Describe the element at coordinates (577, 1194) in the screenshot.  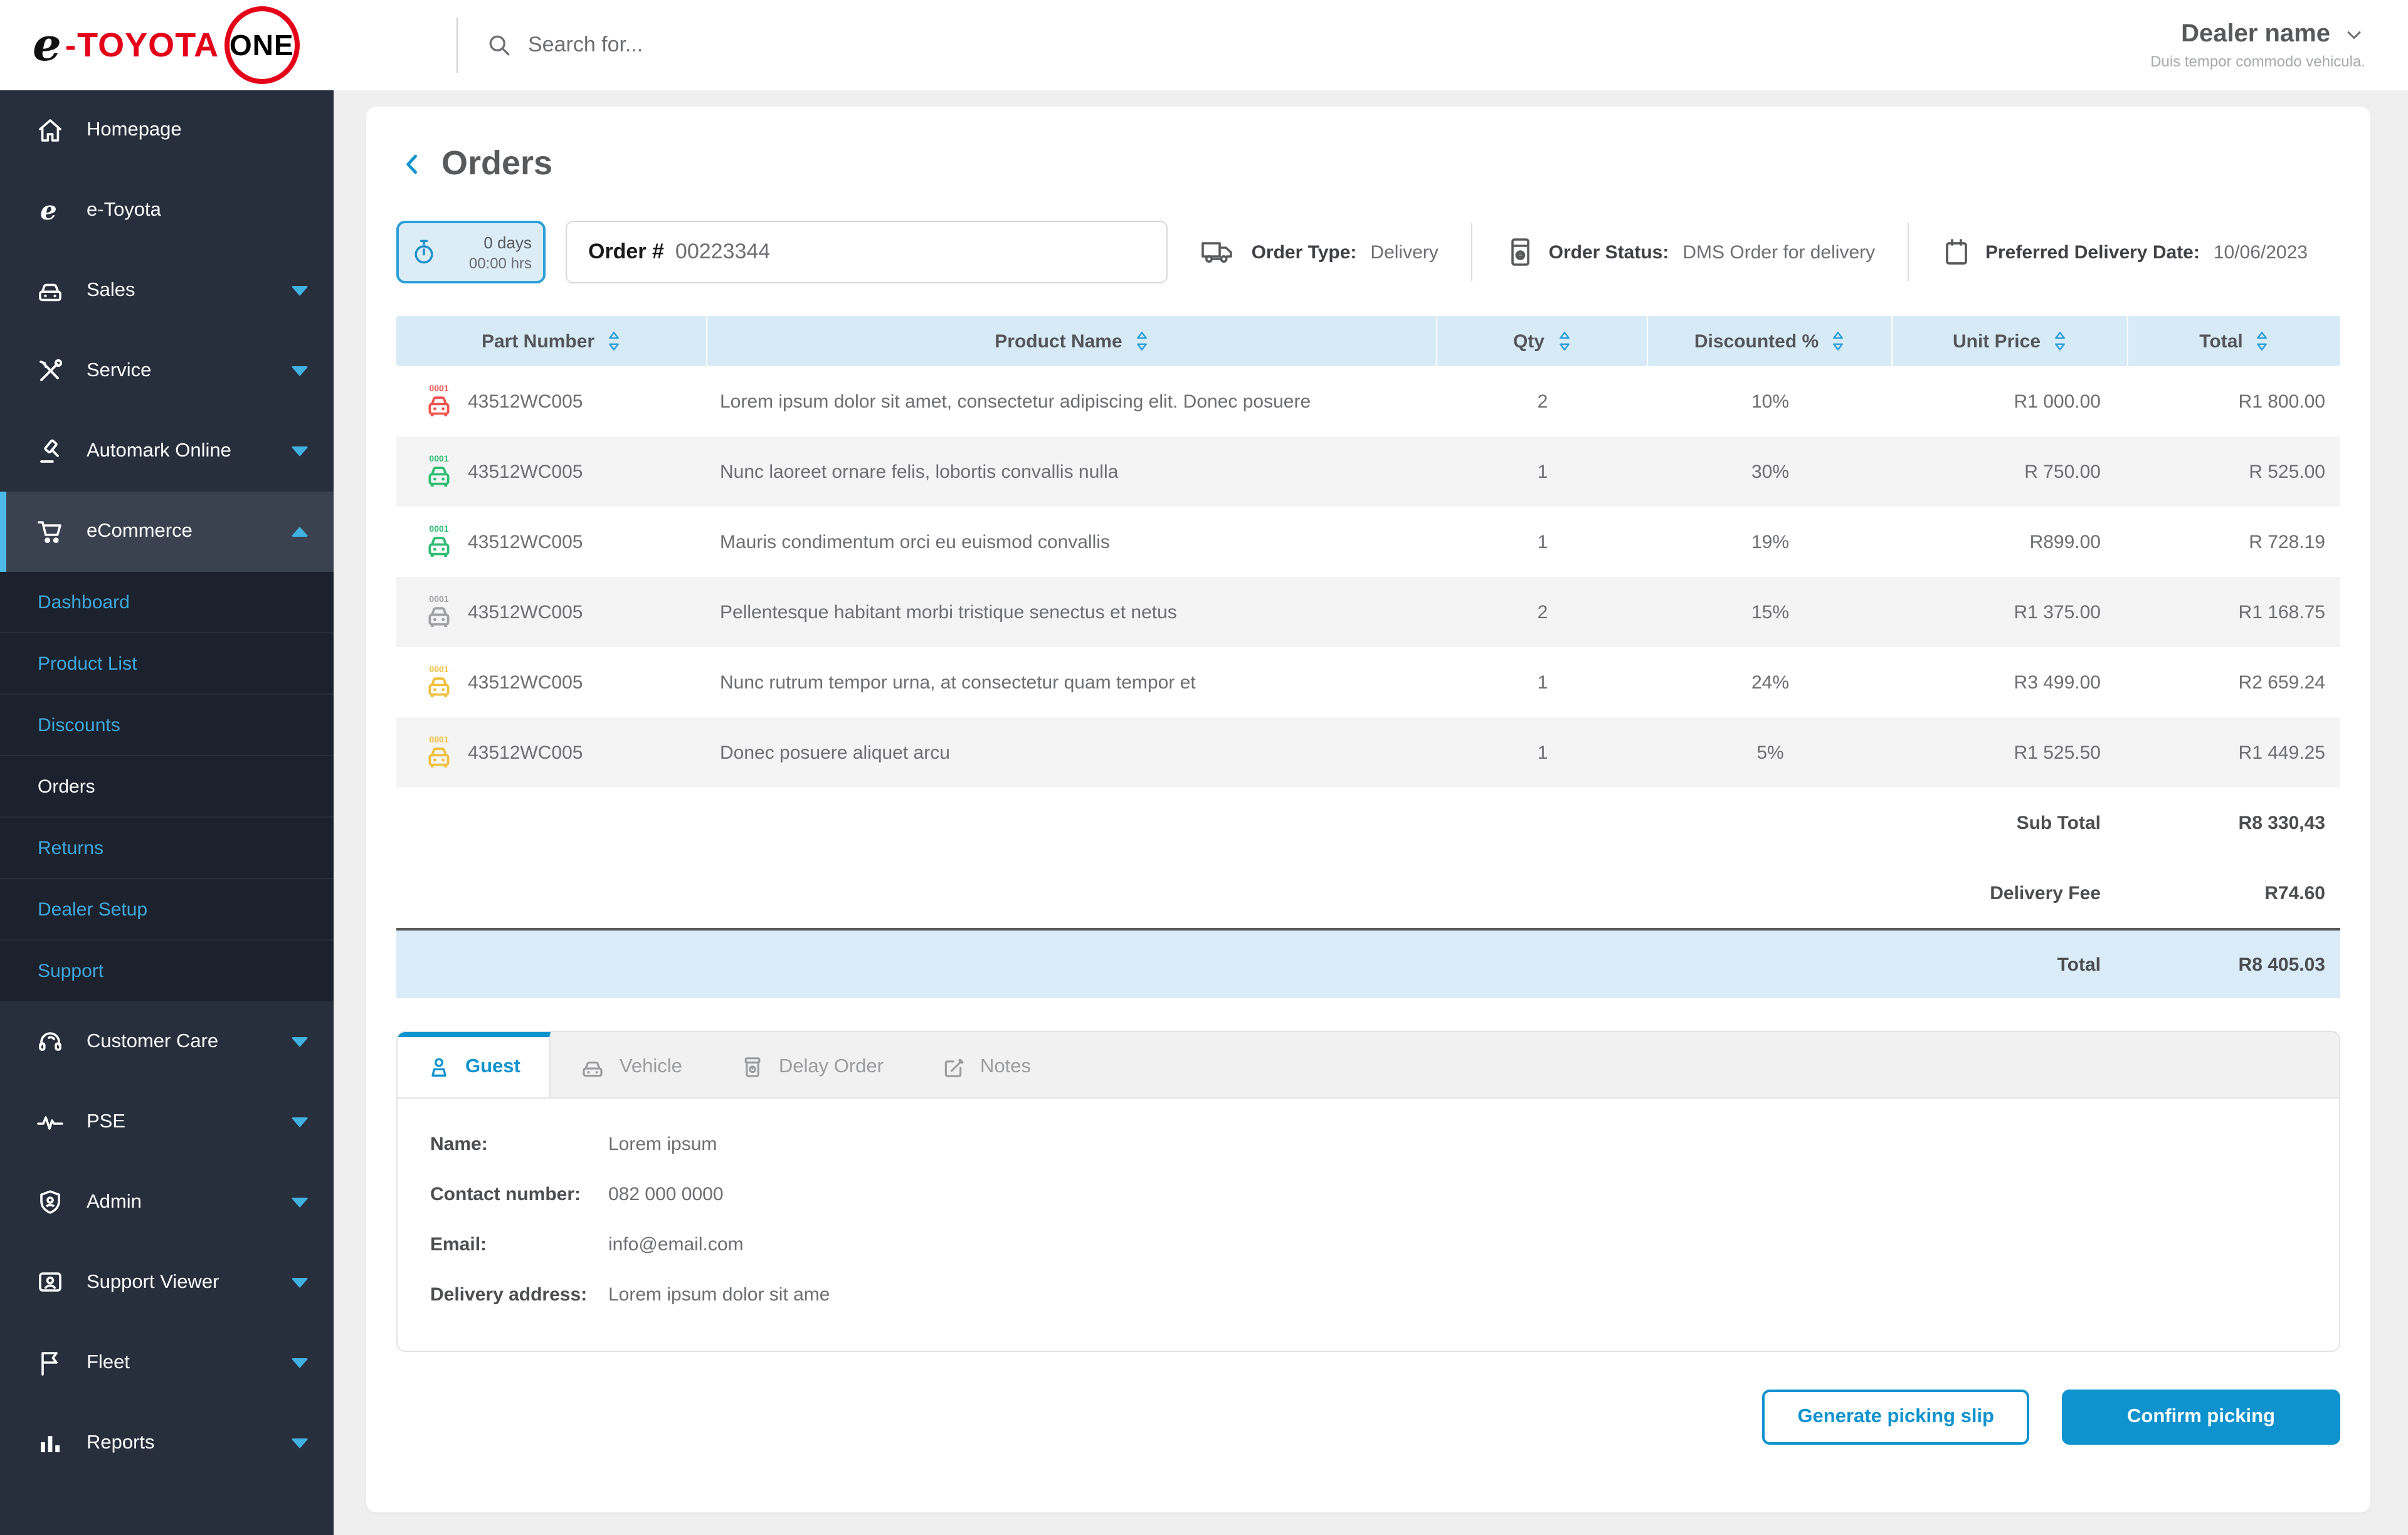
I see `guest-detail-row: Contact number: 082 000 0000` at that location.